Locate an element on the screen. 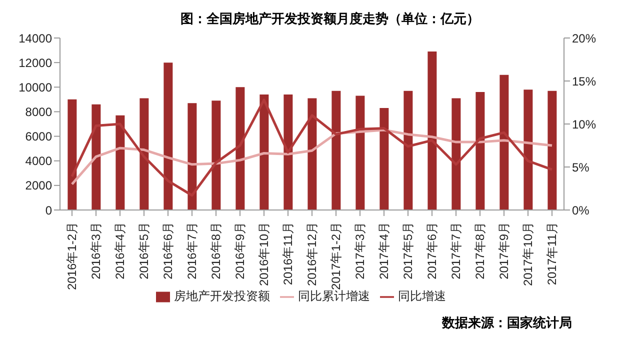  x-tick-label: 2016年6月 is located at coordinates (168, 251).